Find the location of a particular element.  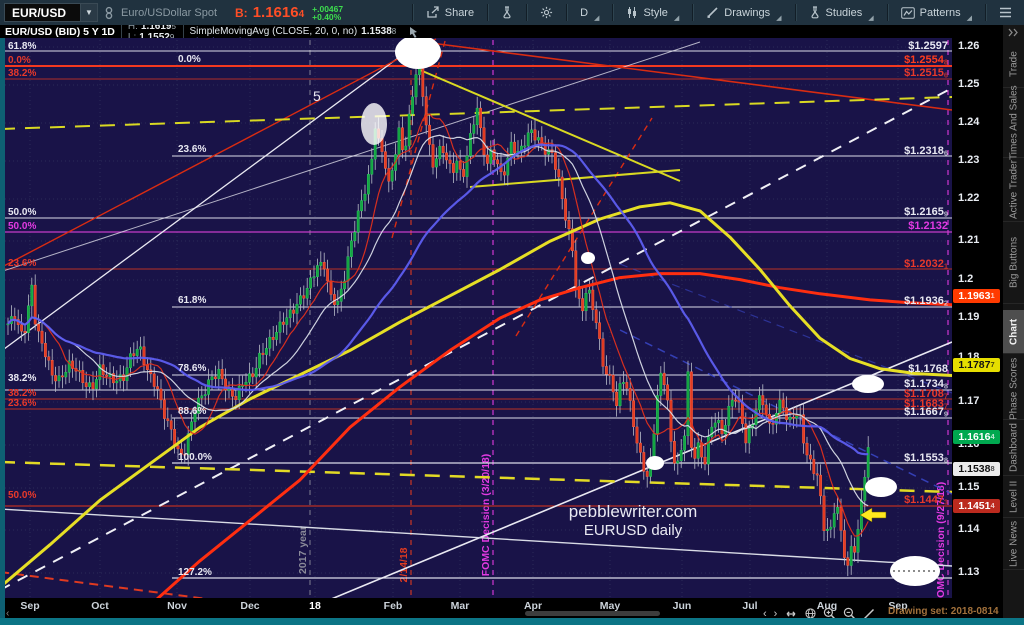

chart-scrollbar is located at coordinates (592, 613).